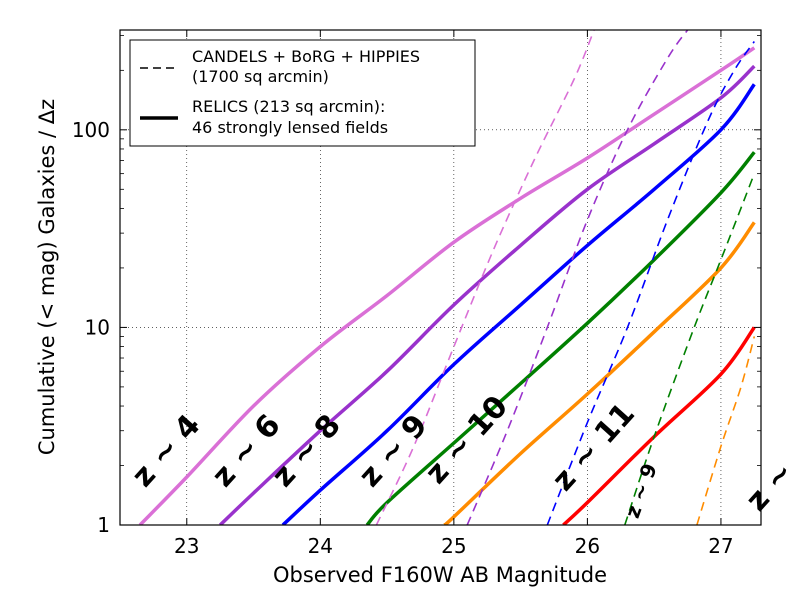  What do you see at coordinates (440, 575) in the screenshot?
I see `x-axis-title: Observed F160W AB Magnitude` at bounding box center [440, 575].